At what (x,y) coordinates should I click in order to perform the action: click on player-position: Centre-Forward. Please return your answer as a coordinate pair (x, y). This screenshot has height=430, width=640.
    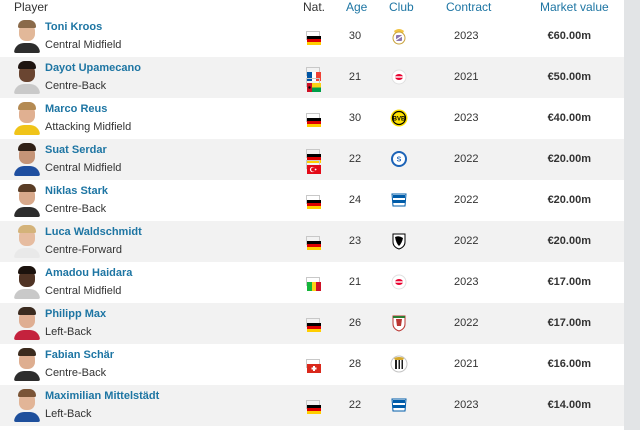
    Looking at the image, I should click on (84, 250).